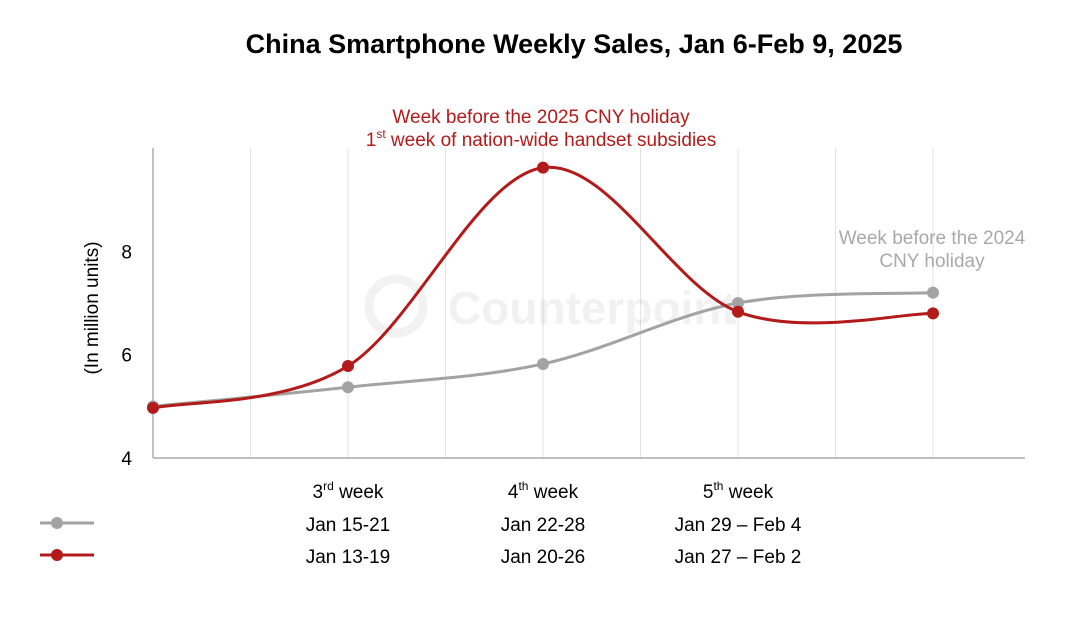 The height and width of the screenshot is (639, 1080). I want to click on annotation-2024-line1: Week before the 2024, so click(932, 238).